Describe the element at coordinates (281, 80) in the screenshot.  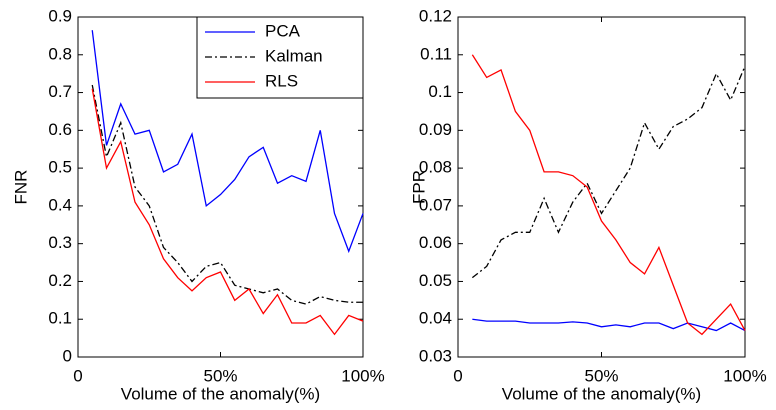
I see `legend-label: RLS` at that location.